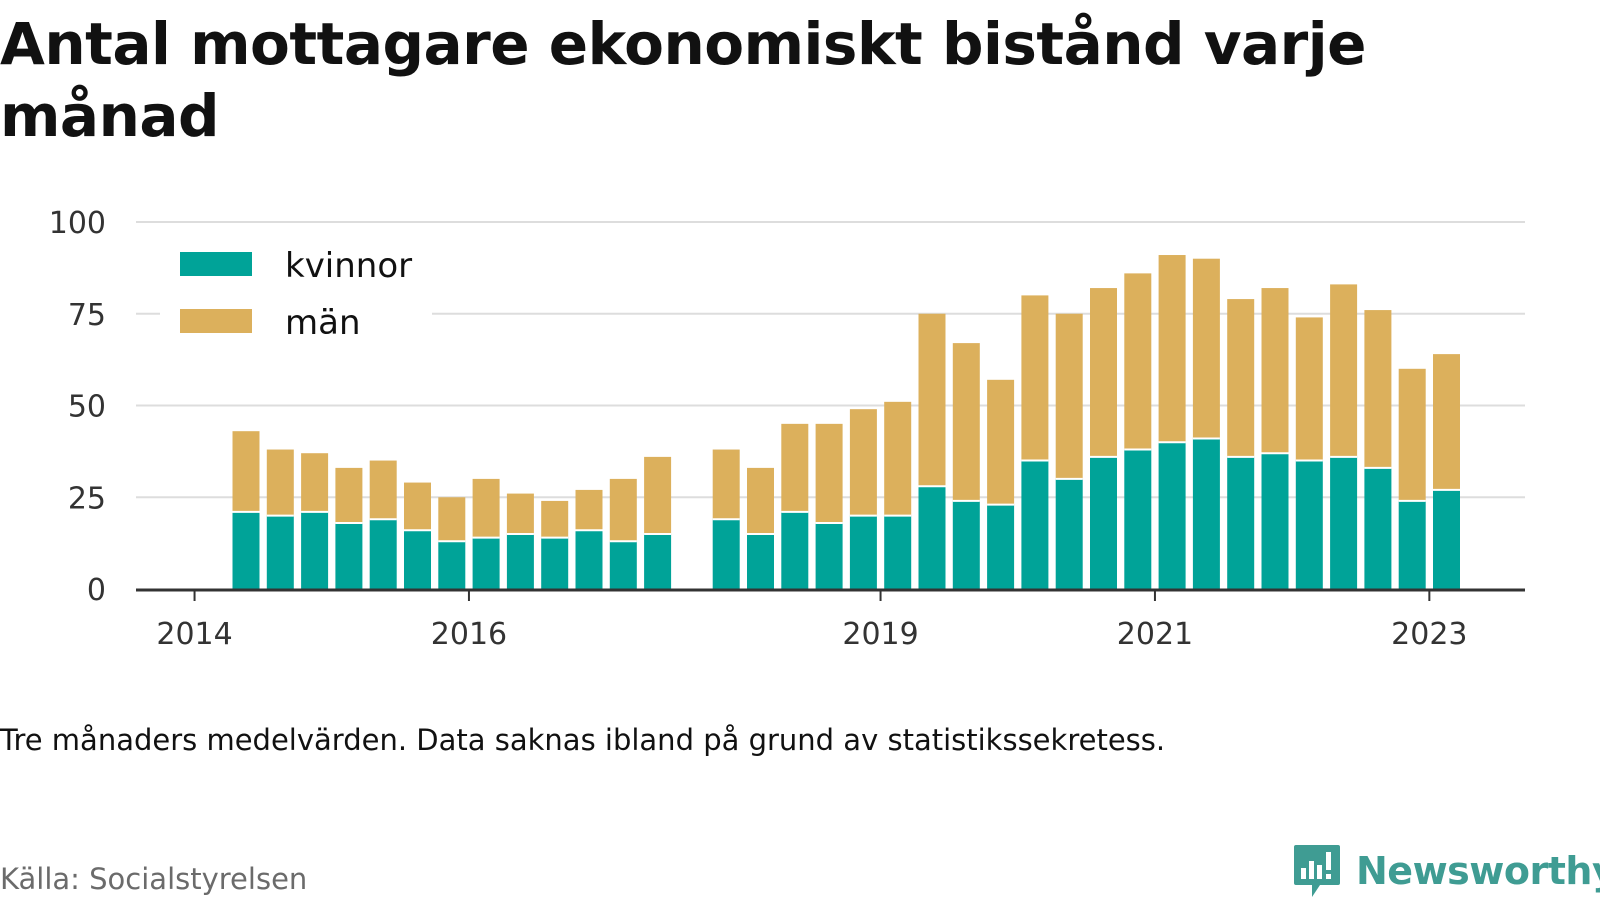 This screenshot has height=900, width=1600. Describe the element at coordinates (323, 323) in the screenshot. I see `legend-label-man: män` at that location.